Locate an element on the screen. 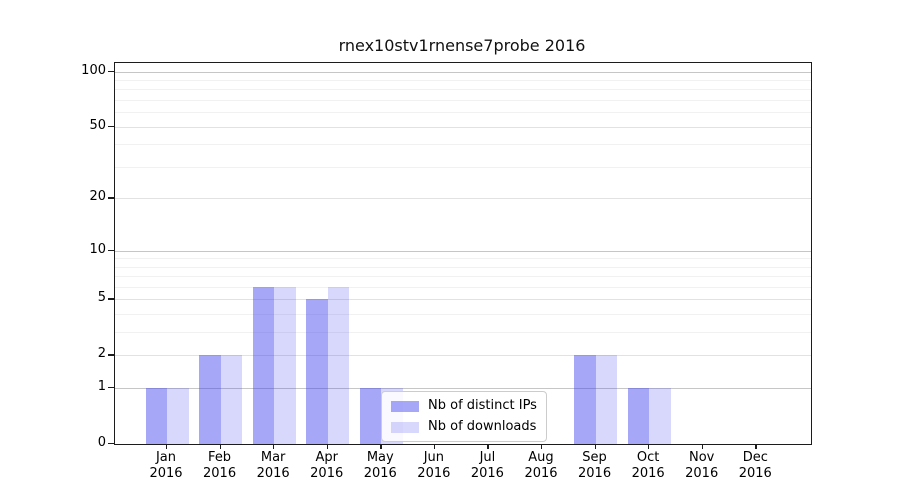  bar-may-distinct-ips is located at coordinates (370, 416).